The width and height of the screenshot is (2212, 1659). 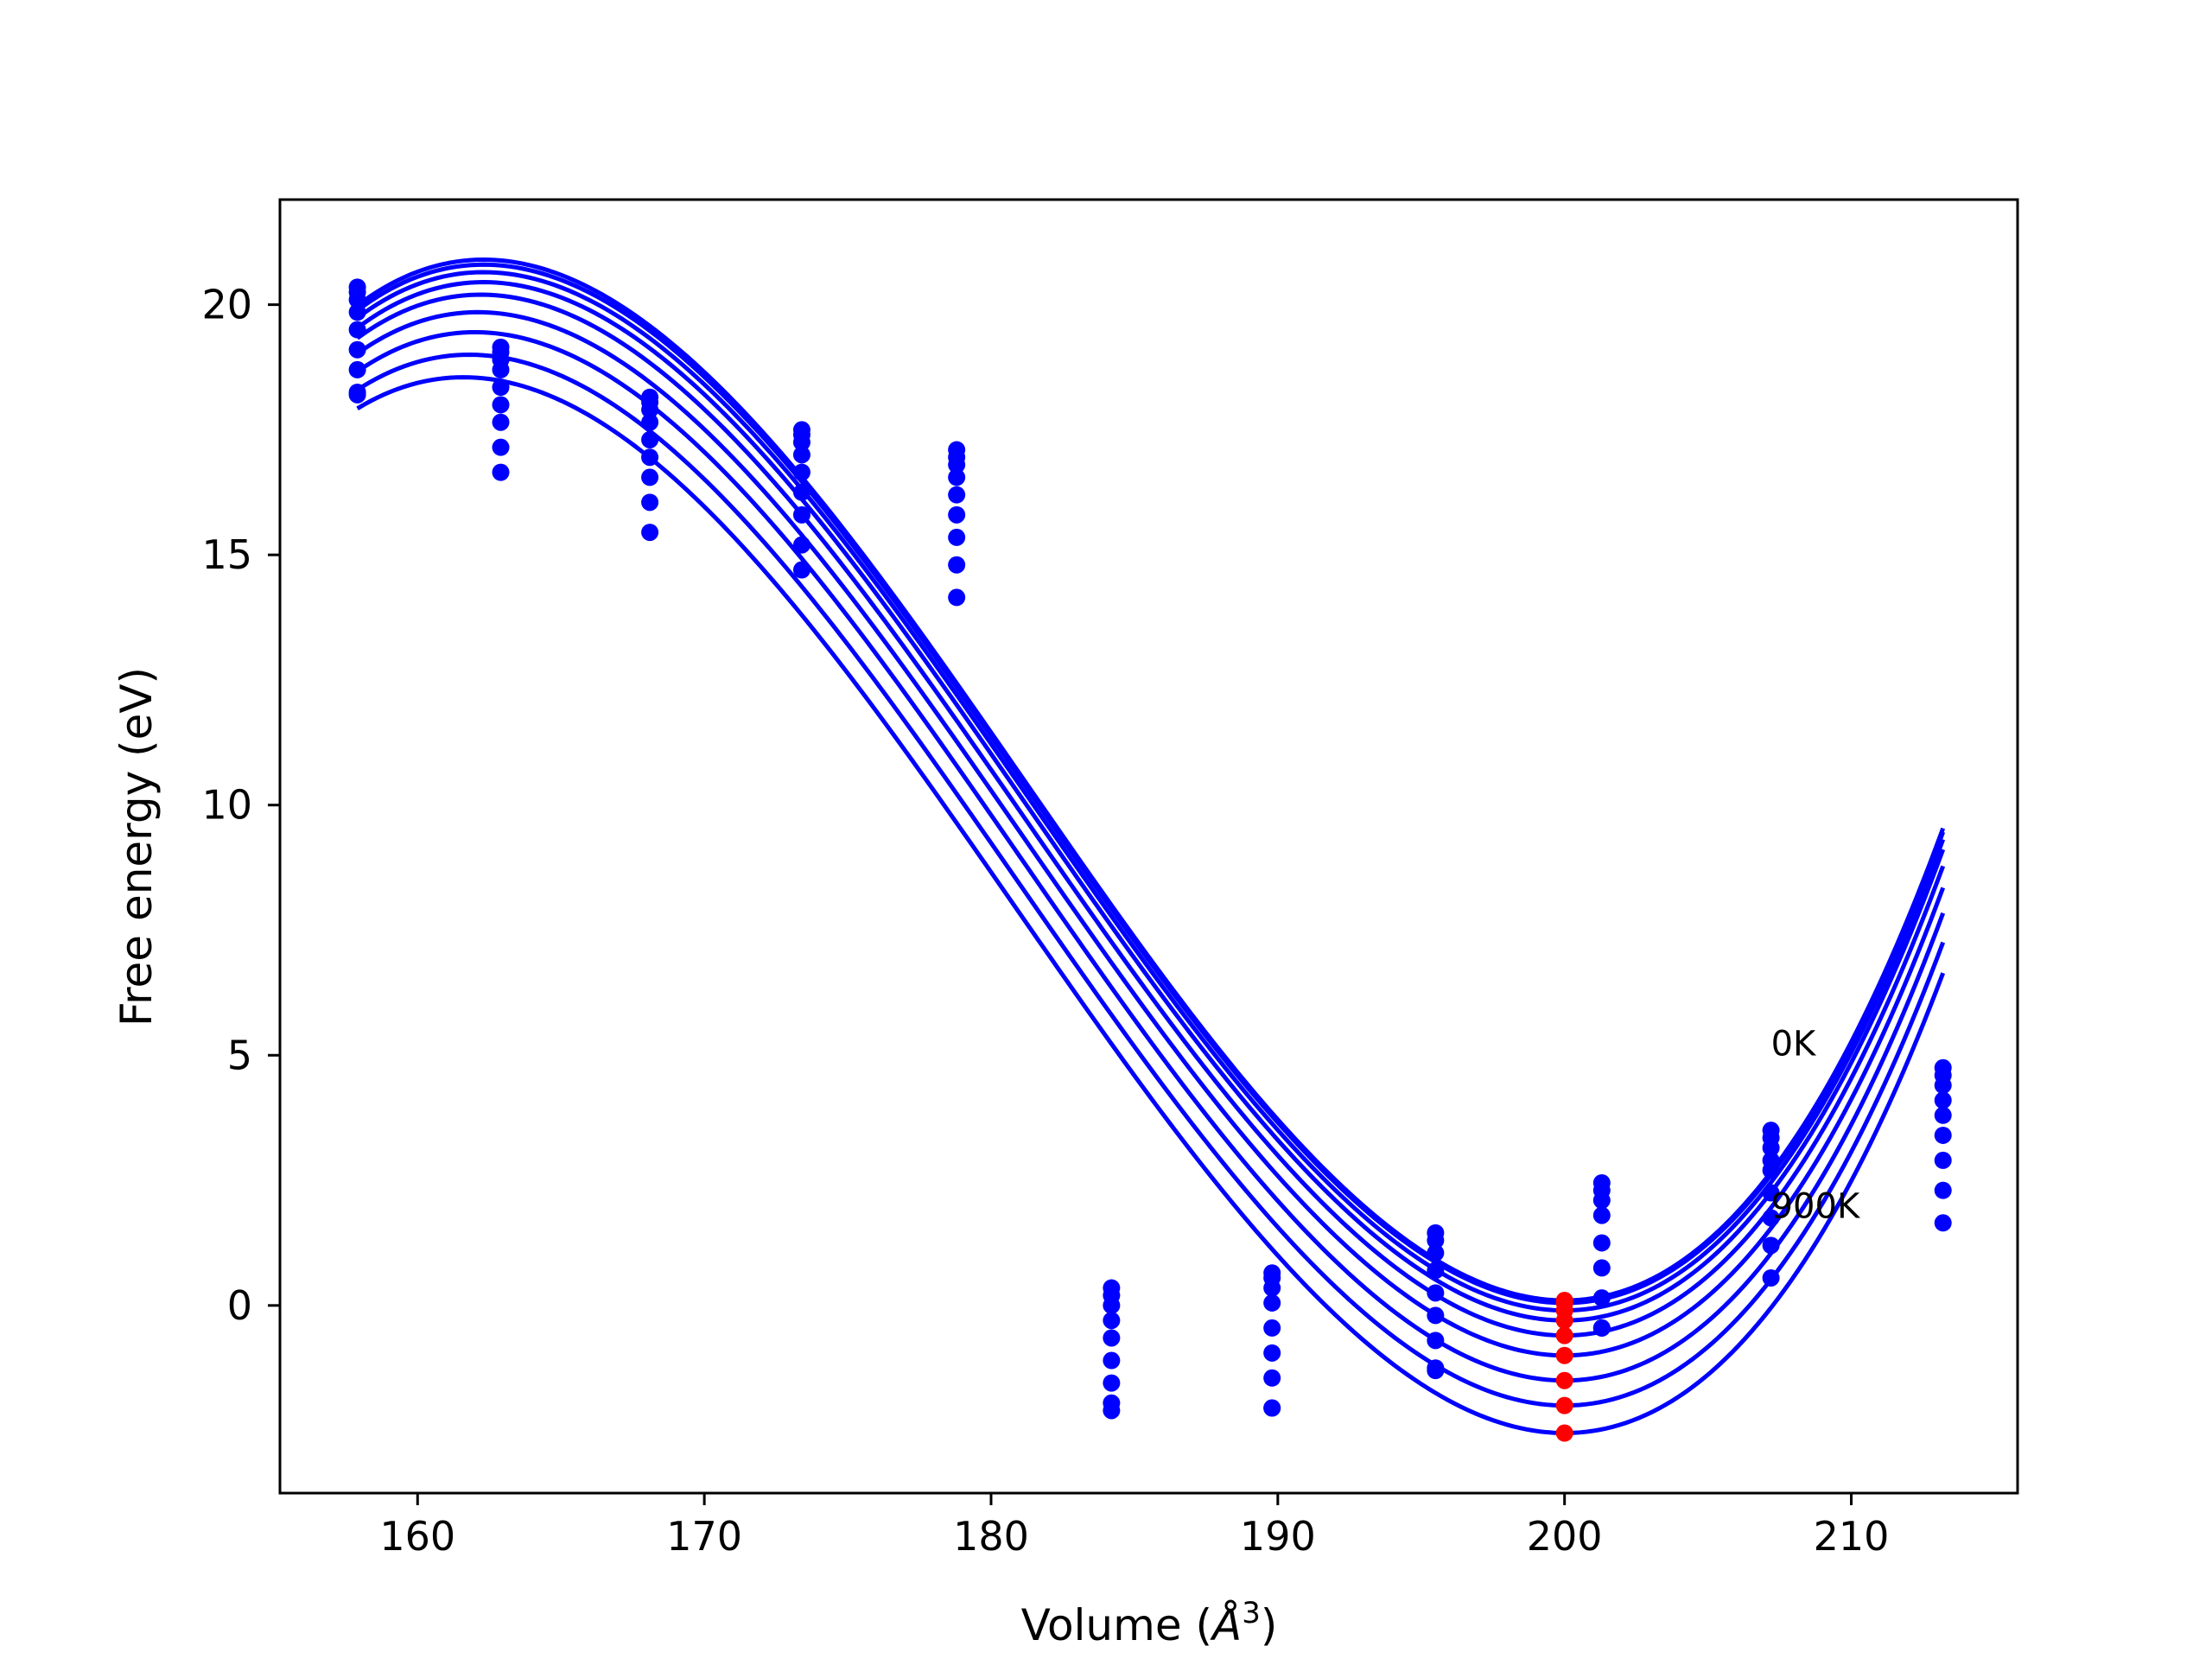 I want to click on y-tick-label: 15, so click(x=226, y=554).